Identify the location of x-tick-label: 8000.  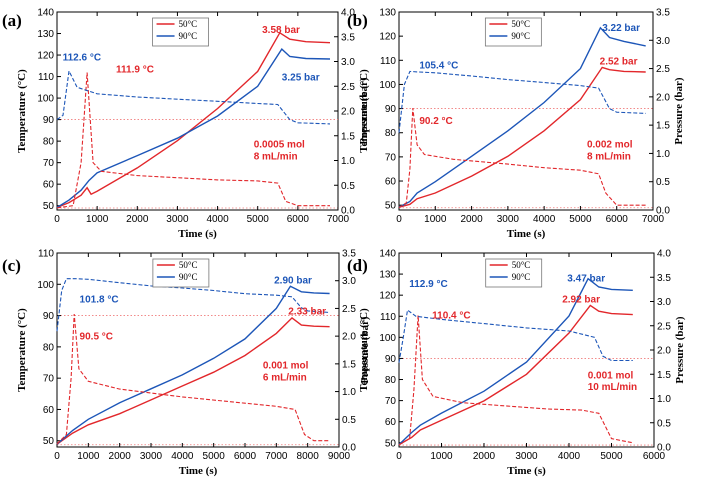
(308, 456).